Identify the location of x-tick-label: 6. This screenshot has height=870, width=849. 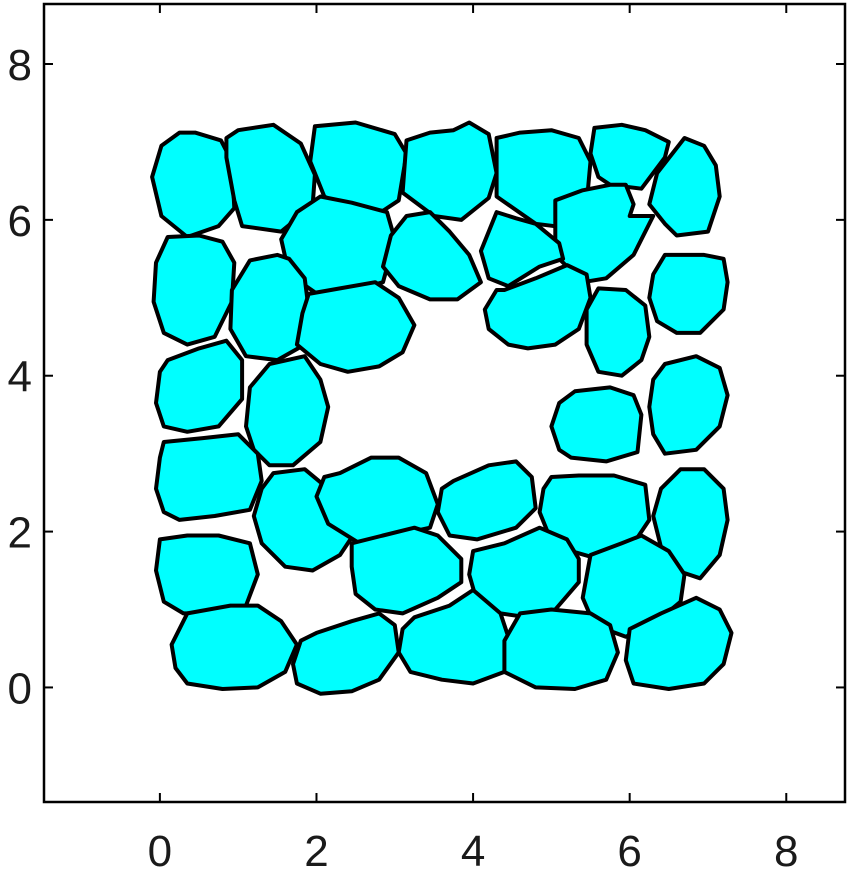
(629, 848).